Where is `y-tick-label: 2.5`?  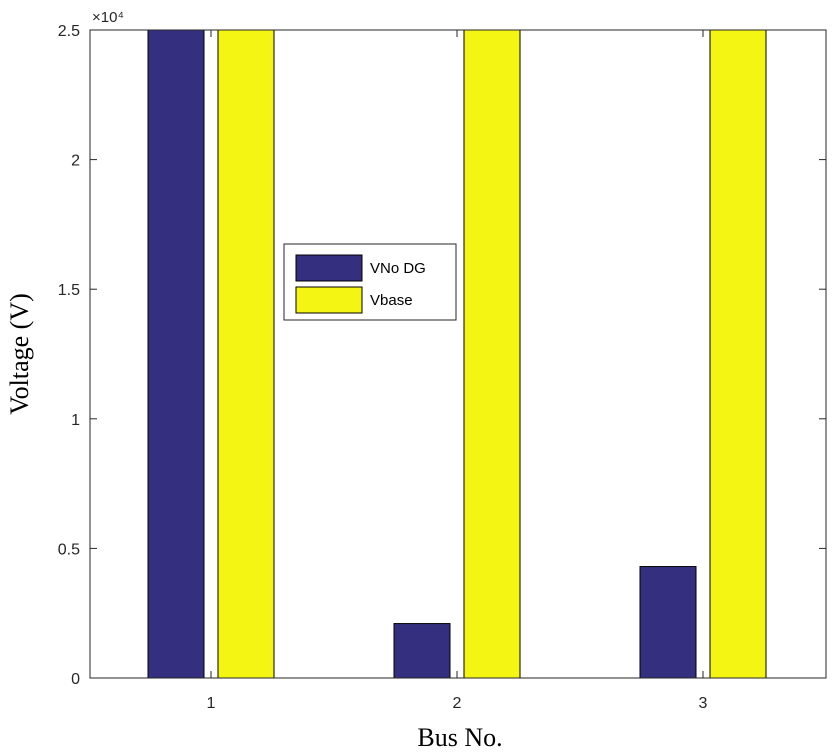
y-tick-label: 2.5 is located at coordinates (69, 31).